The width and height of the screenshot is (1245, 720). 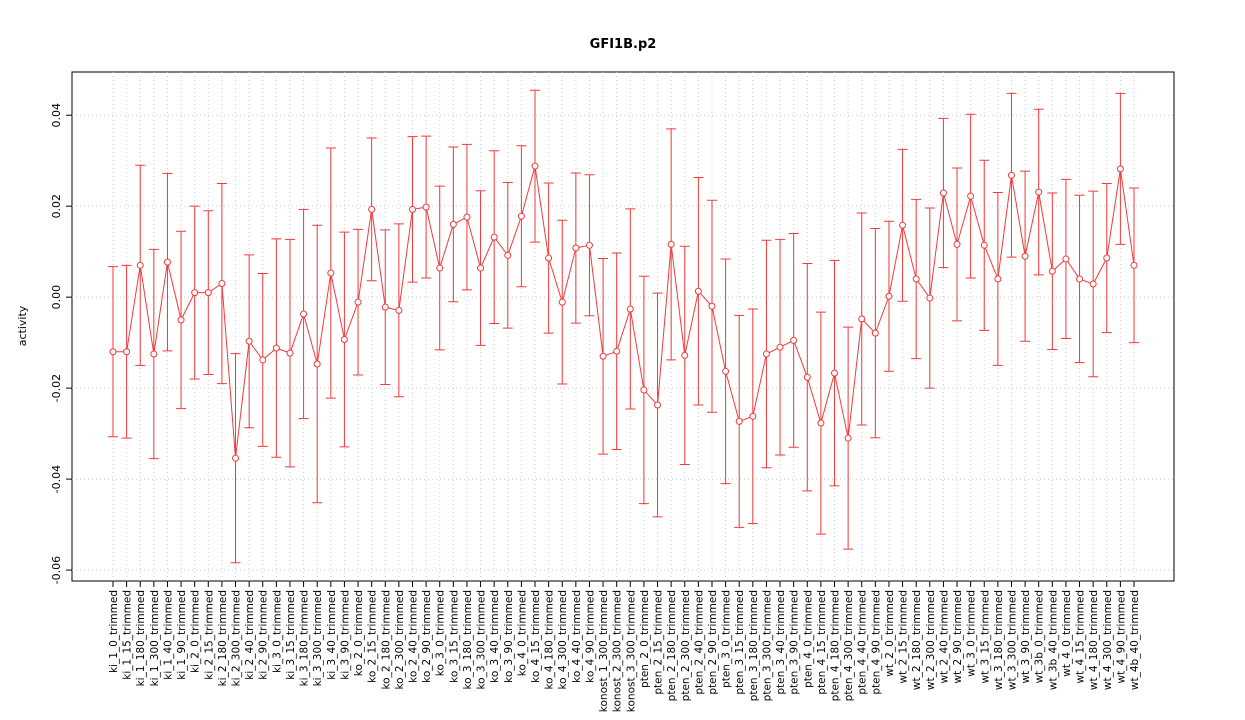 I want to click on x-tick-label: wt_4_300_trimmed, so click(x=1108, y=640).